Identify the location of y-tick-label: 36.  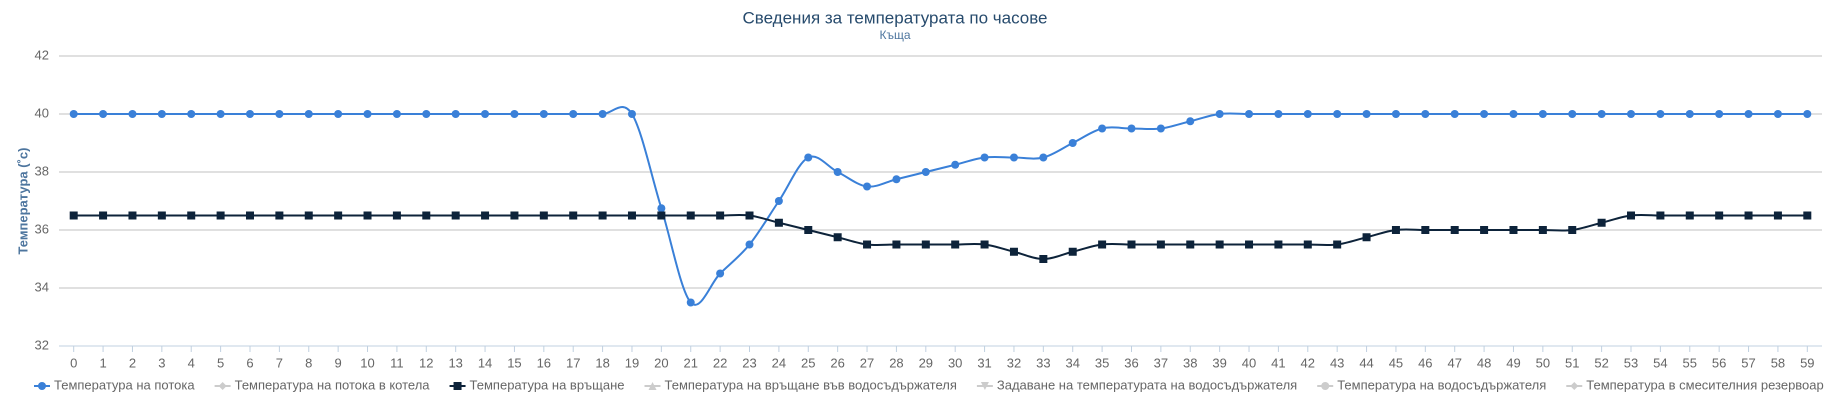
(42, 228).